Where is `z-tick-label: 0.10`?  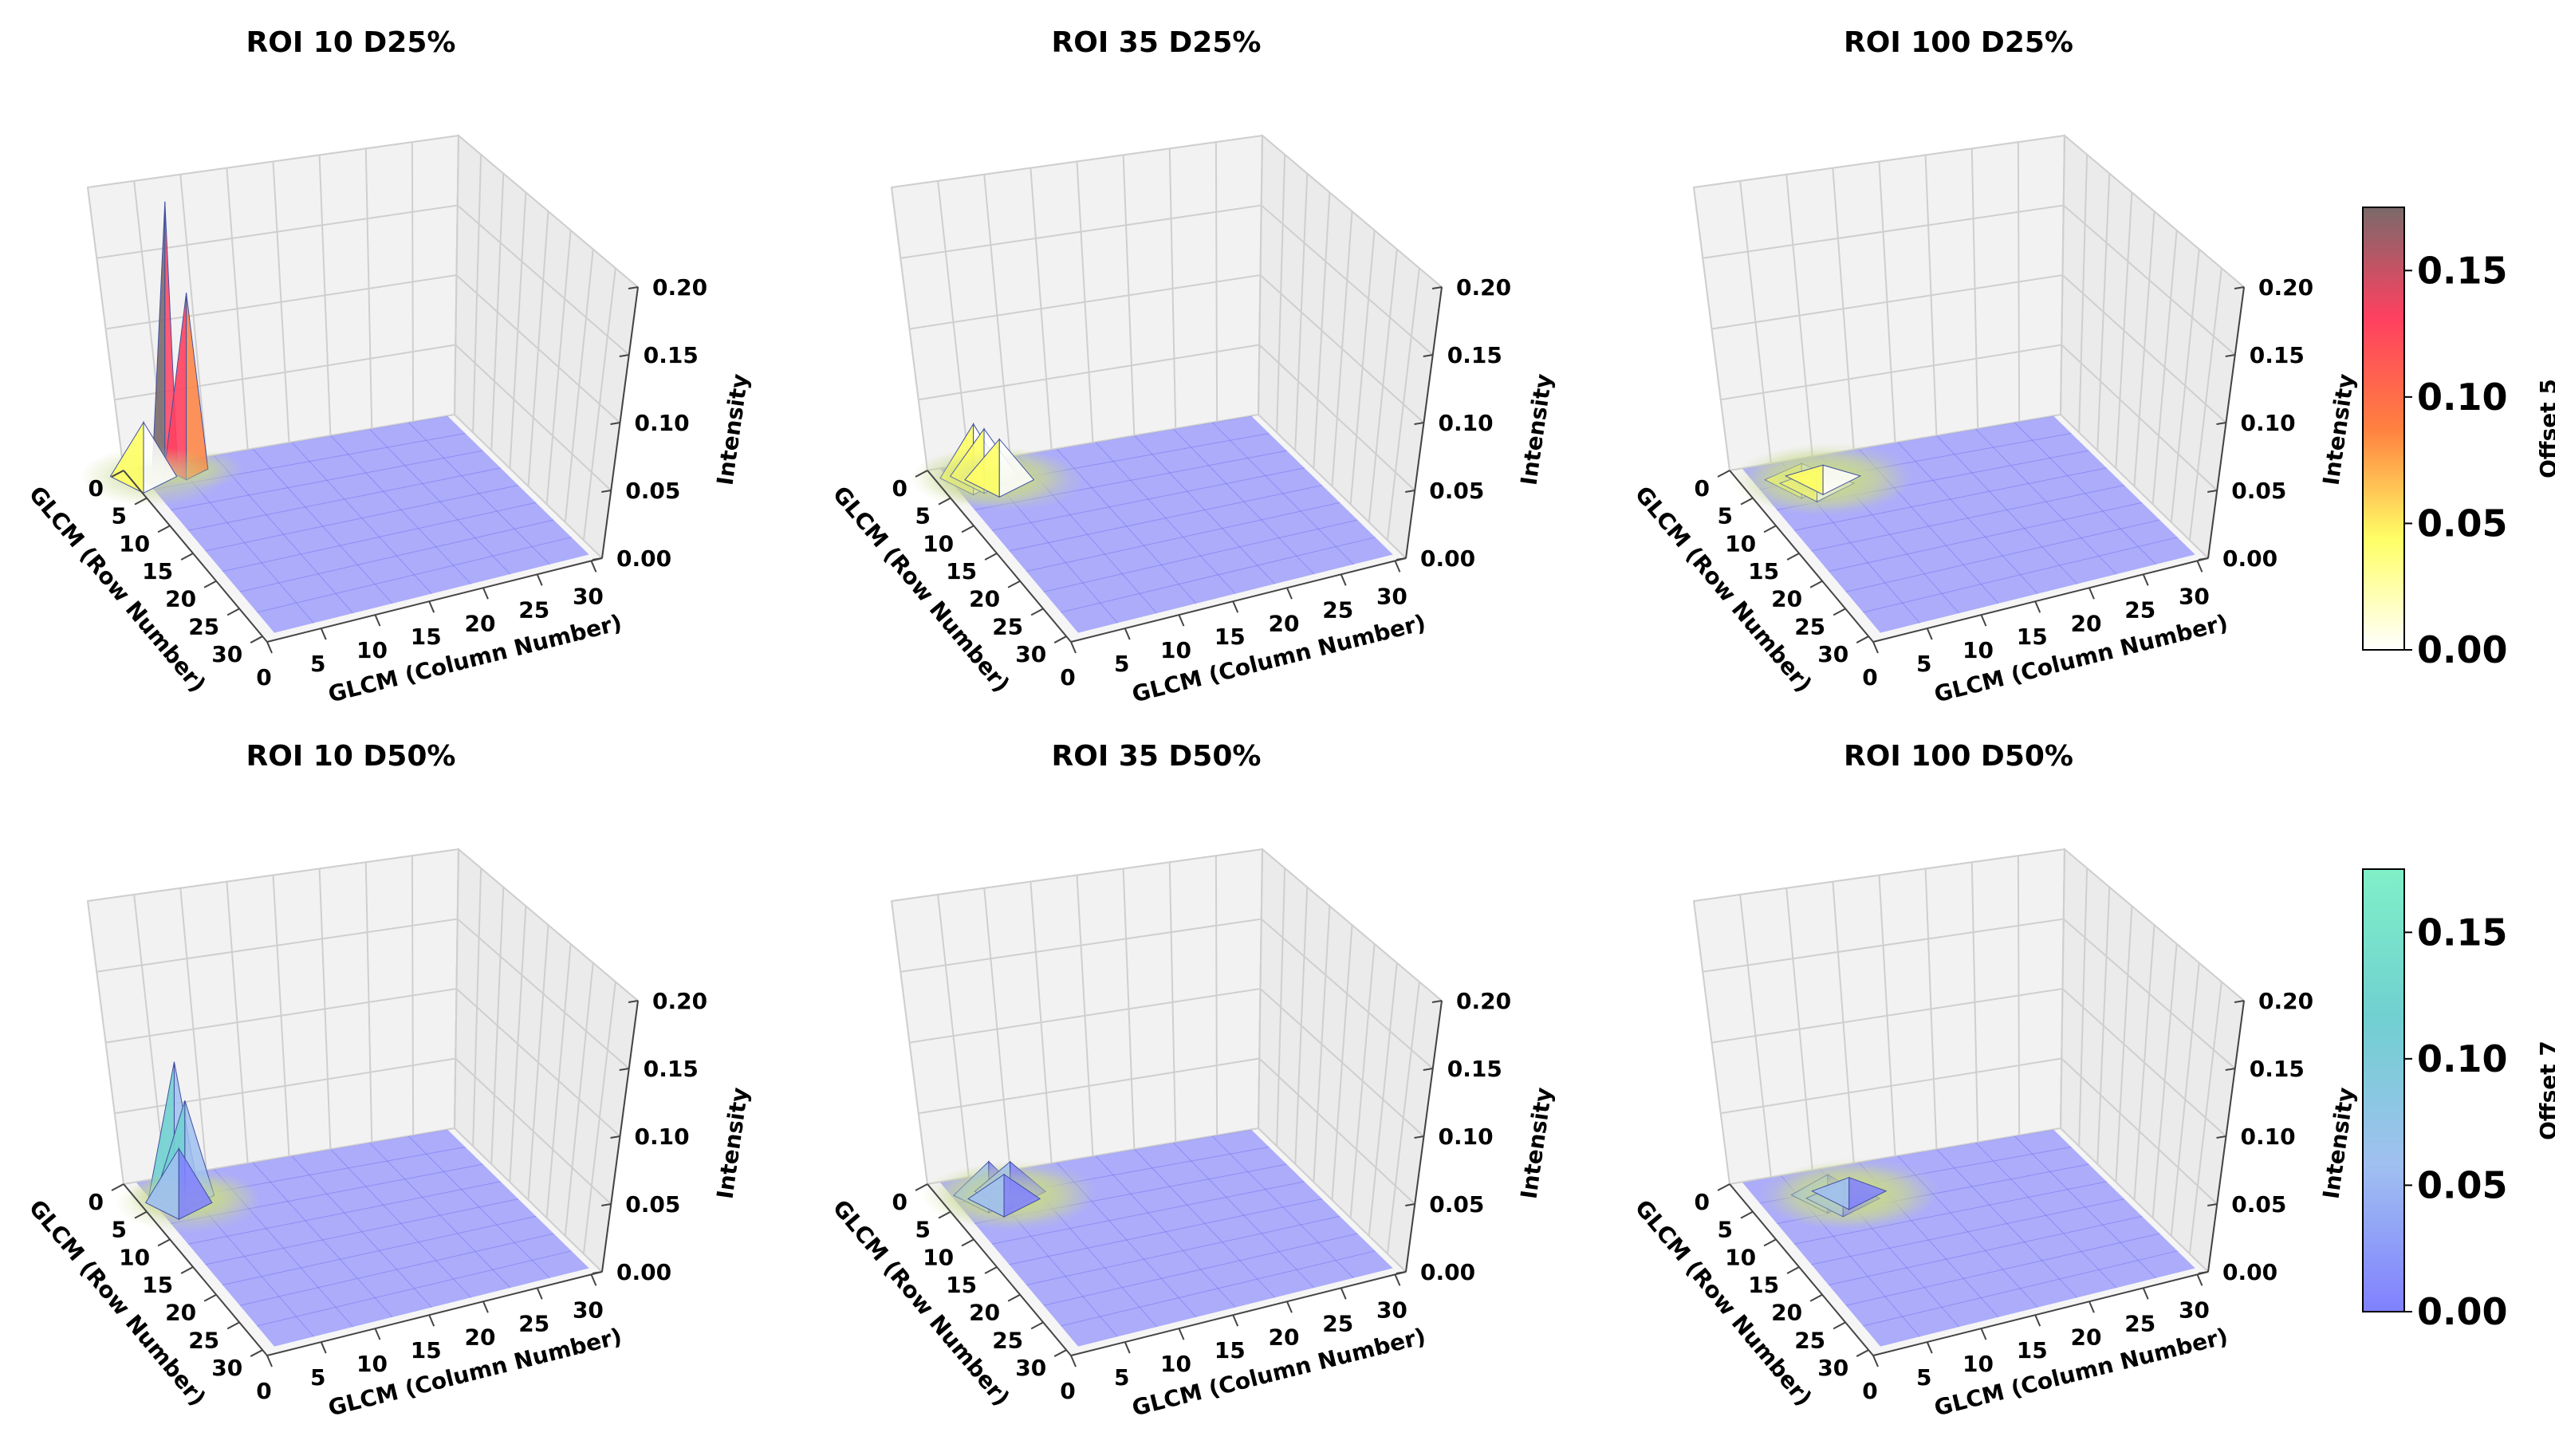 z-tick-label: 0.10 is located at coordinates (662, 1136).